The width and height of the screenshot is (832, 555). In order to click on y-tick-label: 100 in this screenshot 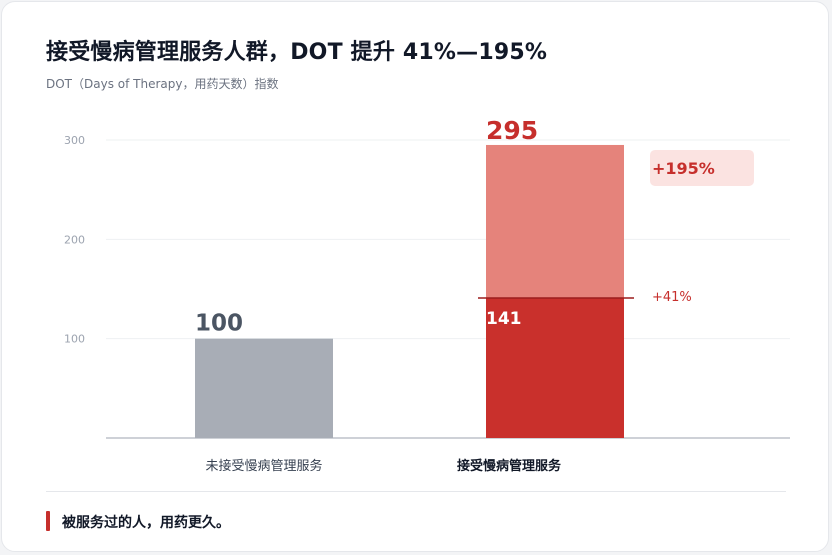, I will do `click(74, 339)`.